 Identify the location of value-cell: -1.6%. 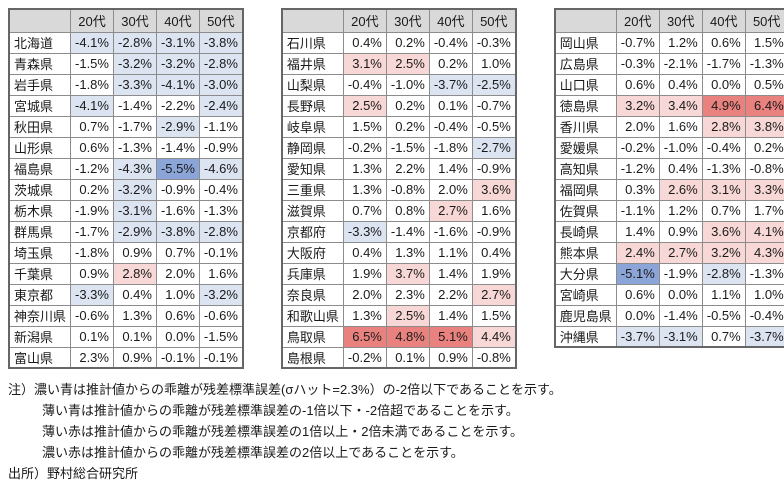
(450, 231).